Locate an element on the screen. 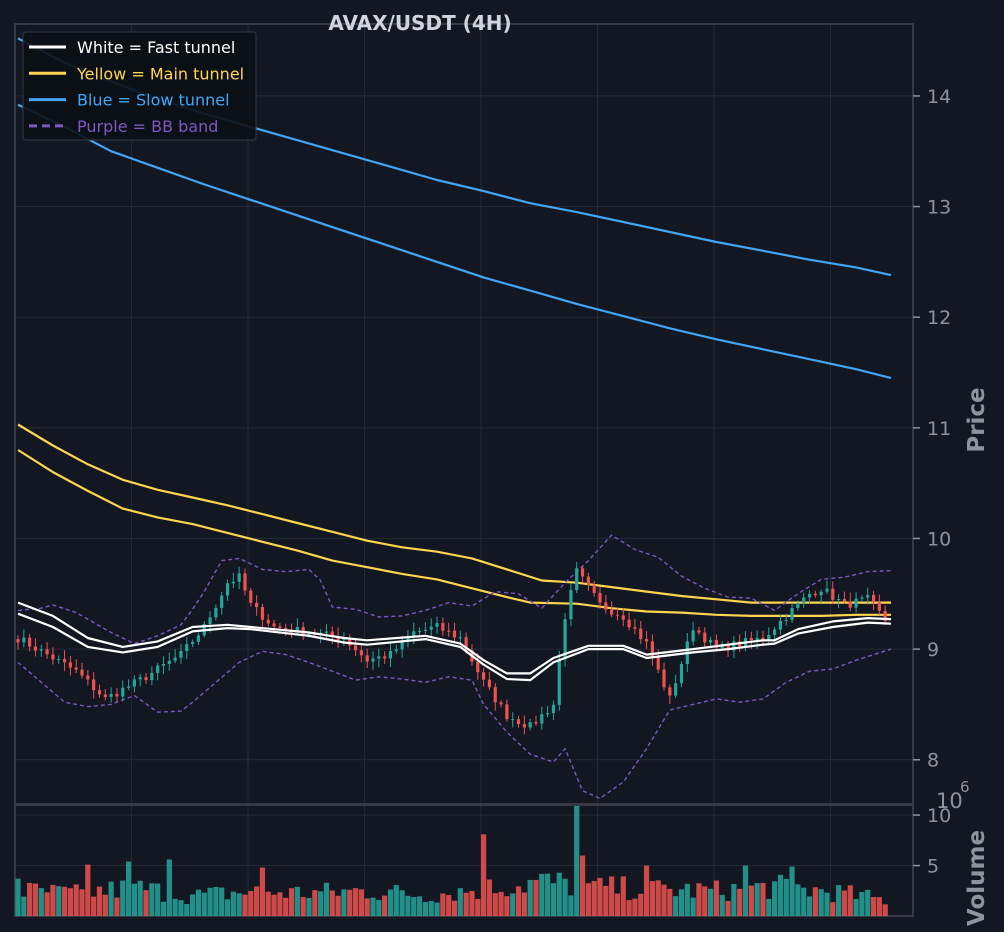 The width and height of the screenshot is (1004, 932). volume-scale-exponent: 6 is located at coordinates (965, 787).